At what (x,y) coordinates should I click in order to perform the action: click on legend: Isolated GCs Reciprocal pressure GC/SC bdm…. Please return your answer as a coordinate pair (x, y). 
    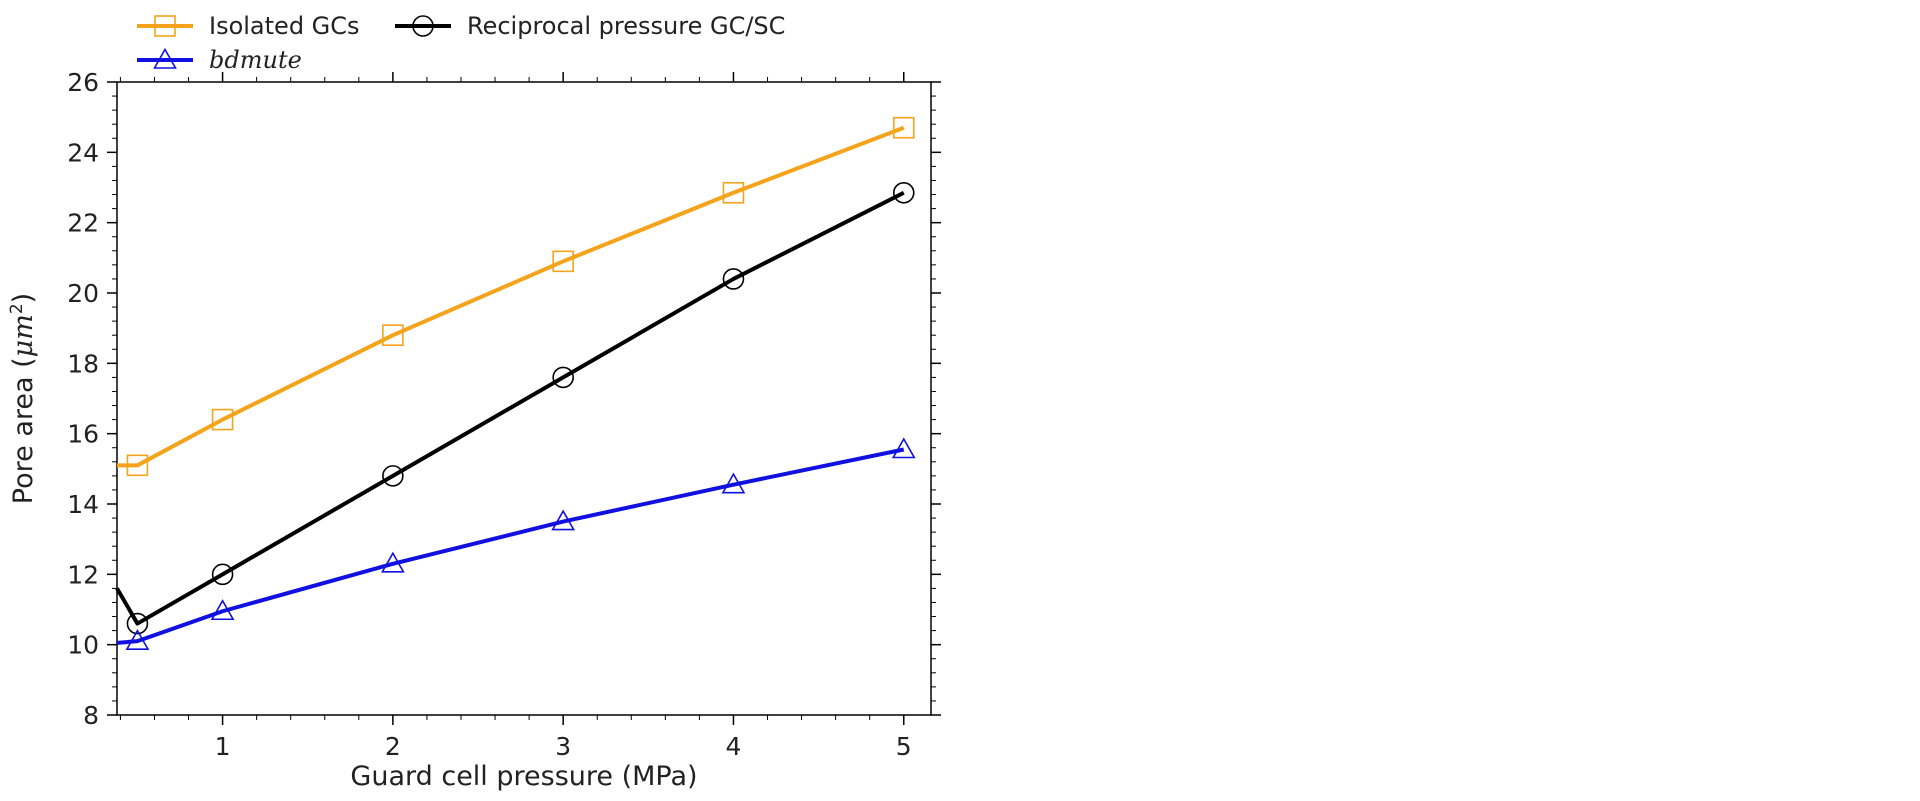
    Looking at the image, I should click on (461, 43).